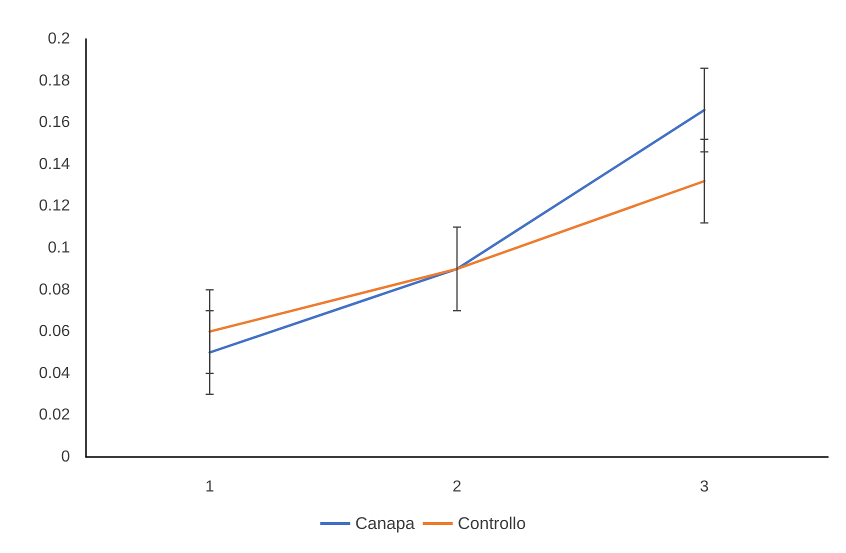  I want to click on y-tick-label: 0.2, so click(59, 39).